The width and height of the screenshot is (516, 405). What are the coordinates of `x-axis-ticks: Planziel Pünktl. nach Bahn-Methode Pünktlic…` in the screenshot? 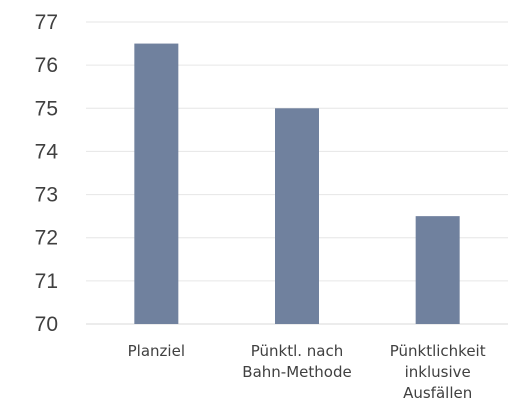 It's located at (307, 372).